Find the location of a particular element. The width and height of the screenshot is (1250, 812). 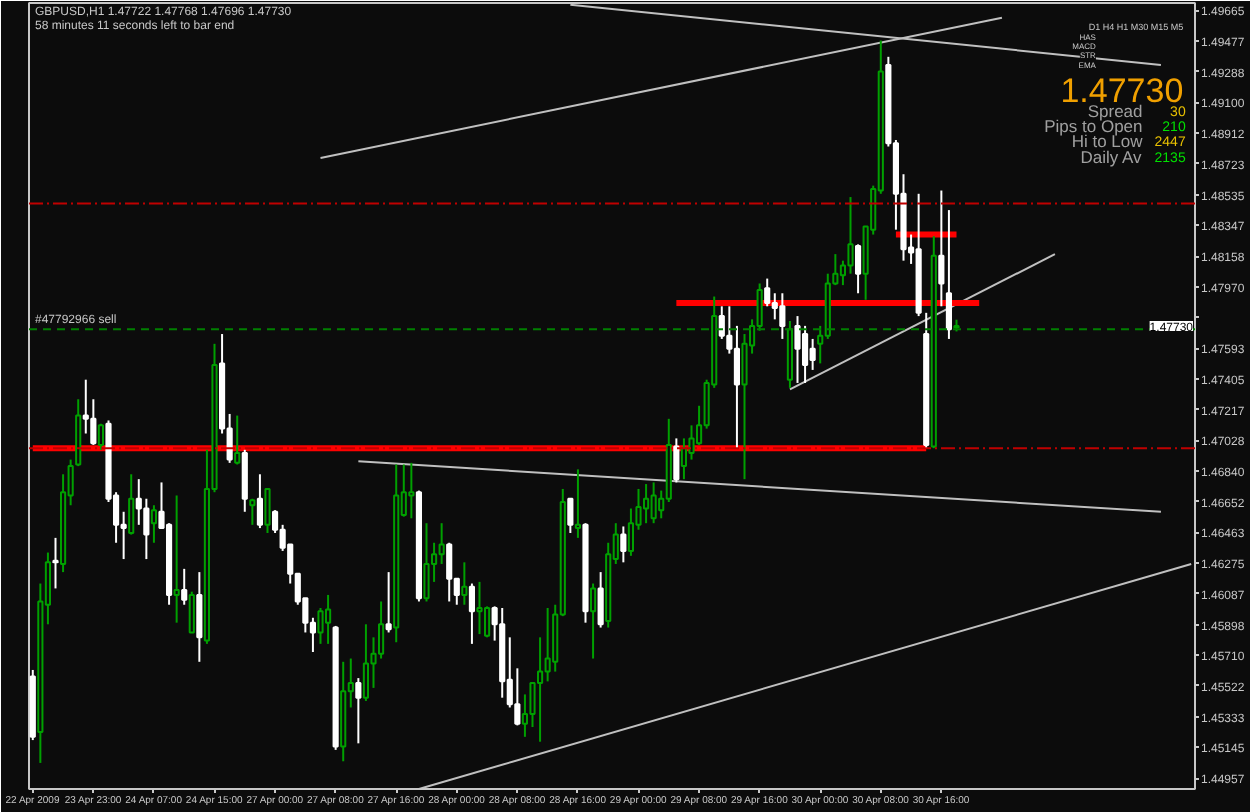

annotation: Daily Av is located at coordinates (1112, 156).